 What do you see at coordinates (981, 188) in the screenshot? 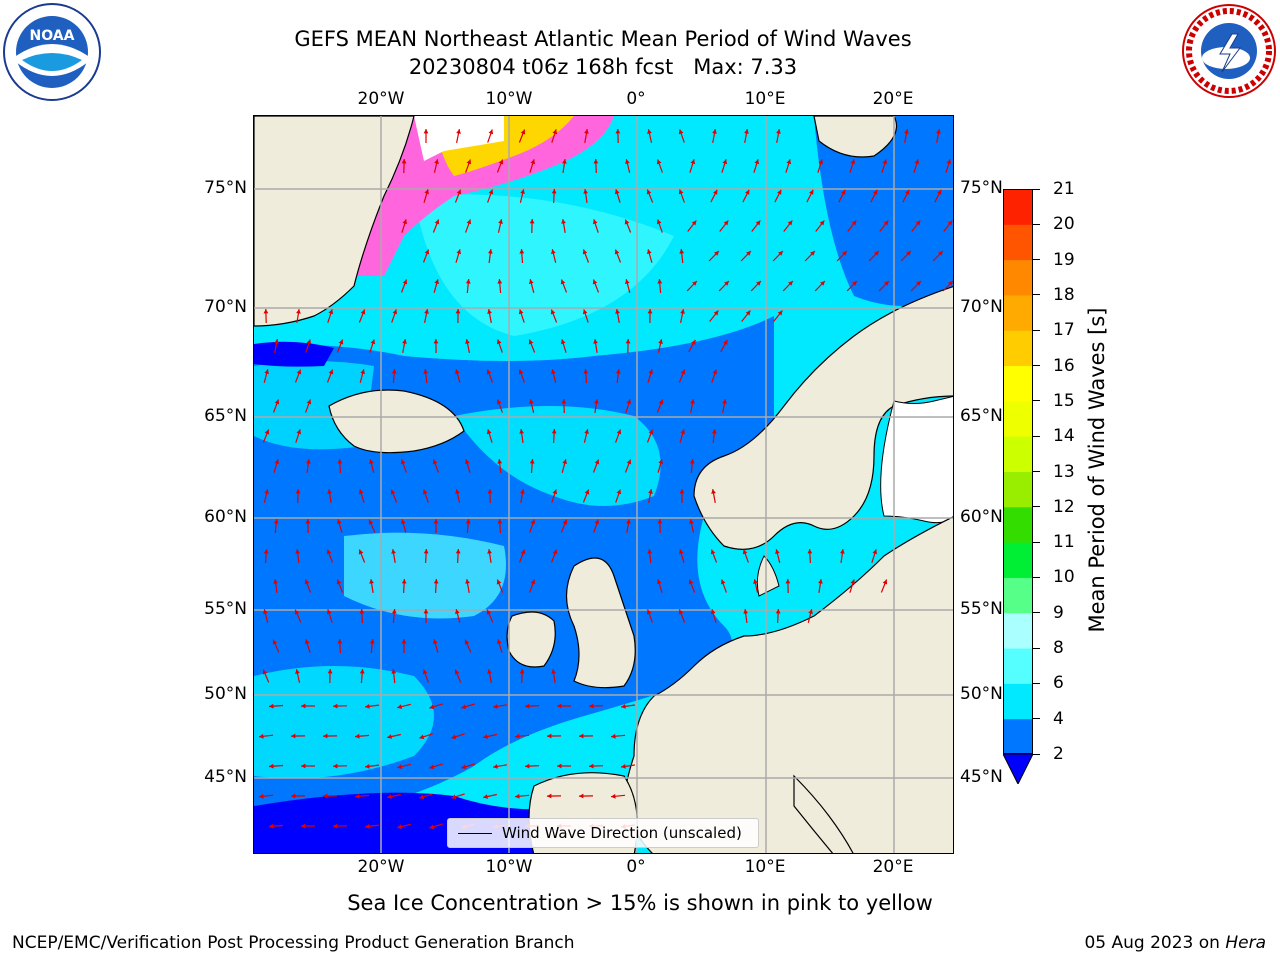
I see `lat-tick-right-75: 75°N` at bounding box center [981, 188].